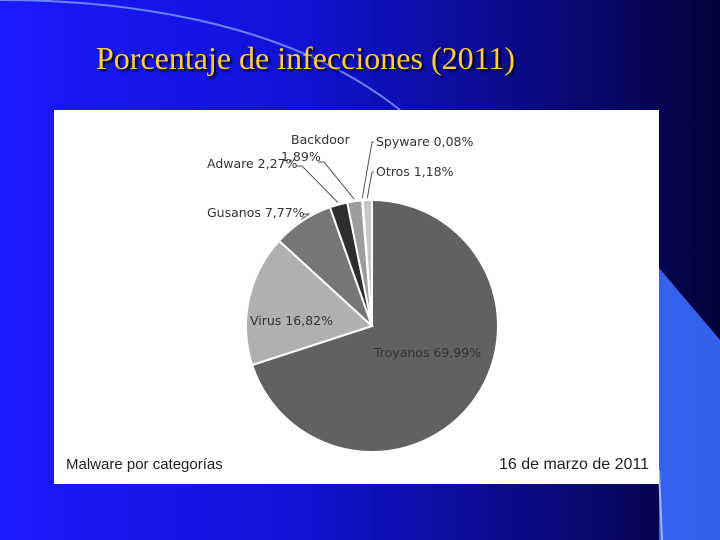 The width and height of the screenshot is (720, 540). What do you see at coordinates (306, 58) in the screenshot?
I see `slide-title: Porcentaje de infecciones (2011)` at bounding box center [306, 58].